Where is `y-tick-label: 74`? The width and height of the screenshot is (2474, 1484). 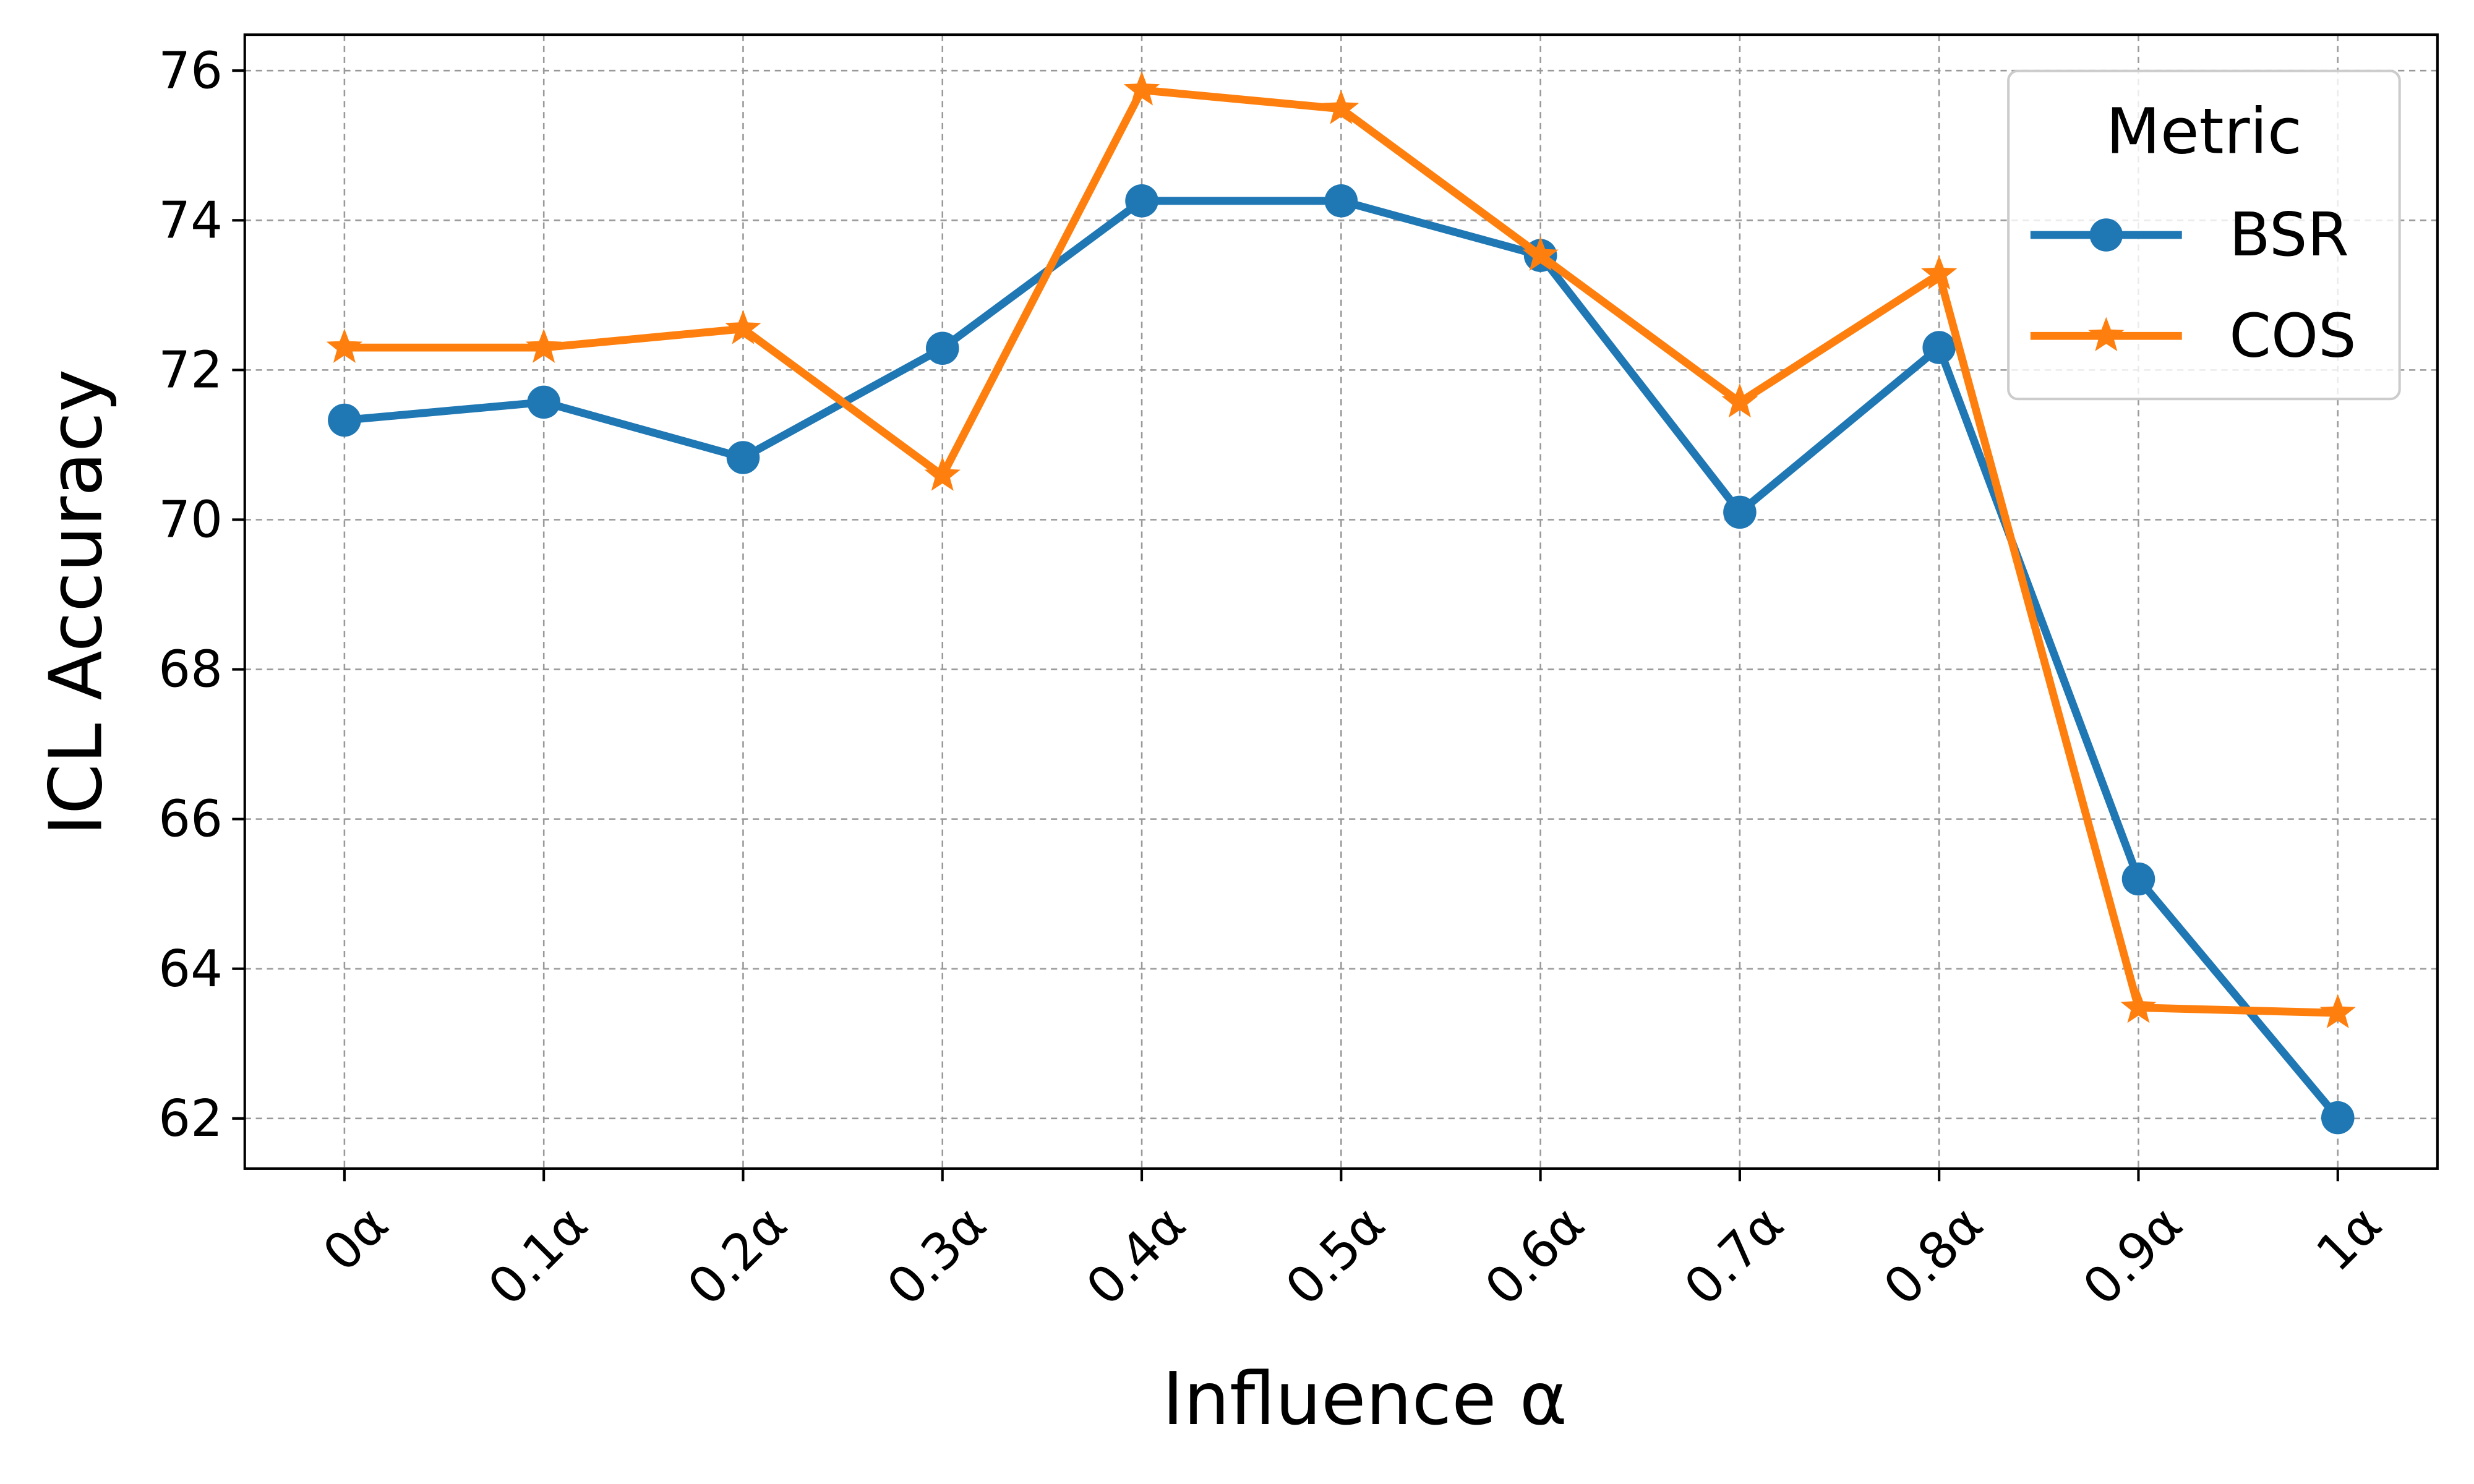 y-tick-label: 74 is located at coordinates (190, 220).